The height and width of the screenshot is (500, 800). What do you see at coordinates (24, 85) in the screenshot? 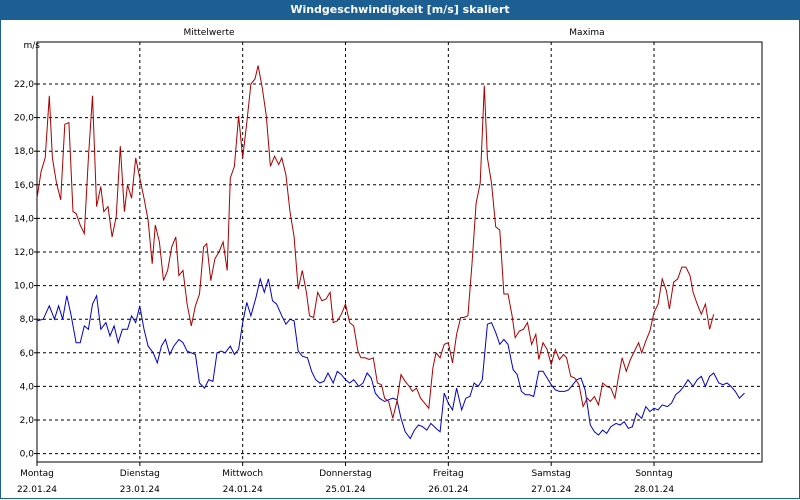
I see `y-tick-label: 22,0` at bounding box center [24, 85].